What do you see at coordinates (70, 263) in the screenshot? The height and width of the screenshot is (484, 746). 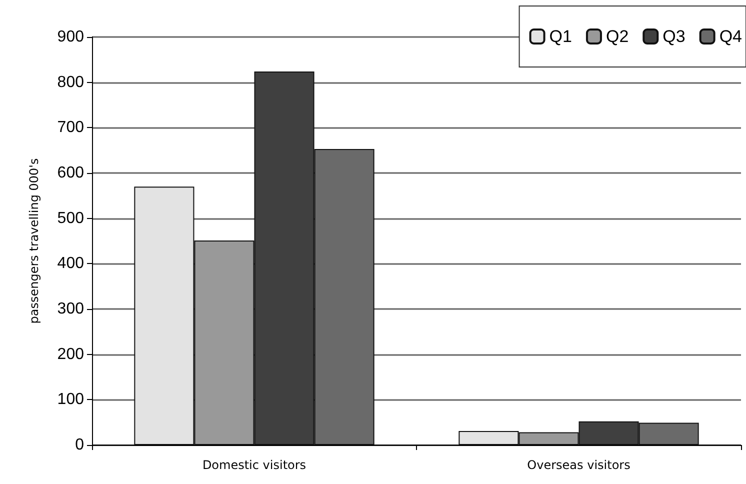 I see `y-tick-label: 400` at bounding box center [70, 263].